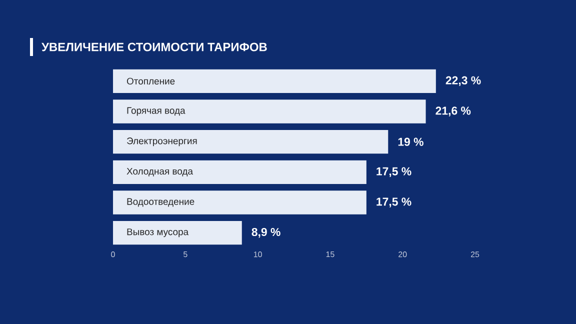 The width and height of the screenshot is (576, 324). I want to click on data-label: 8,9 %, so click(266, 233).